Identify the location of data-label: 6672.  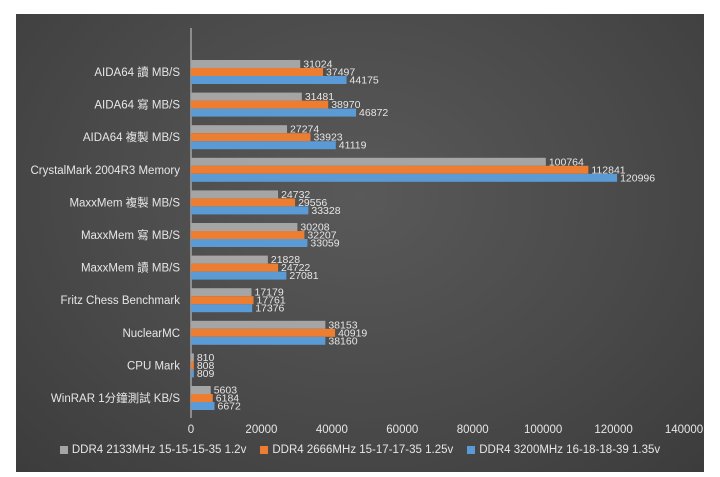
(229, 407).